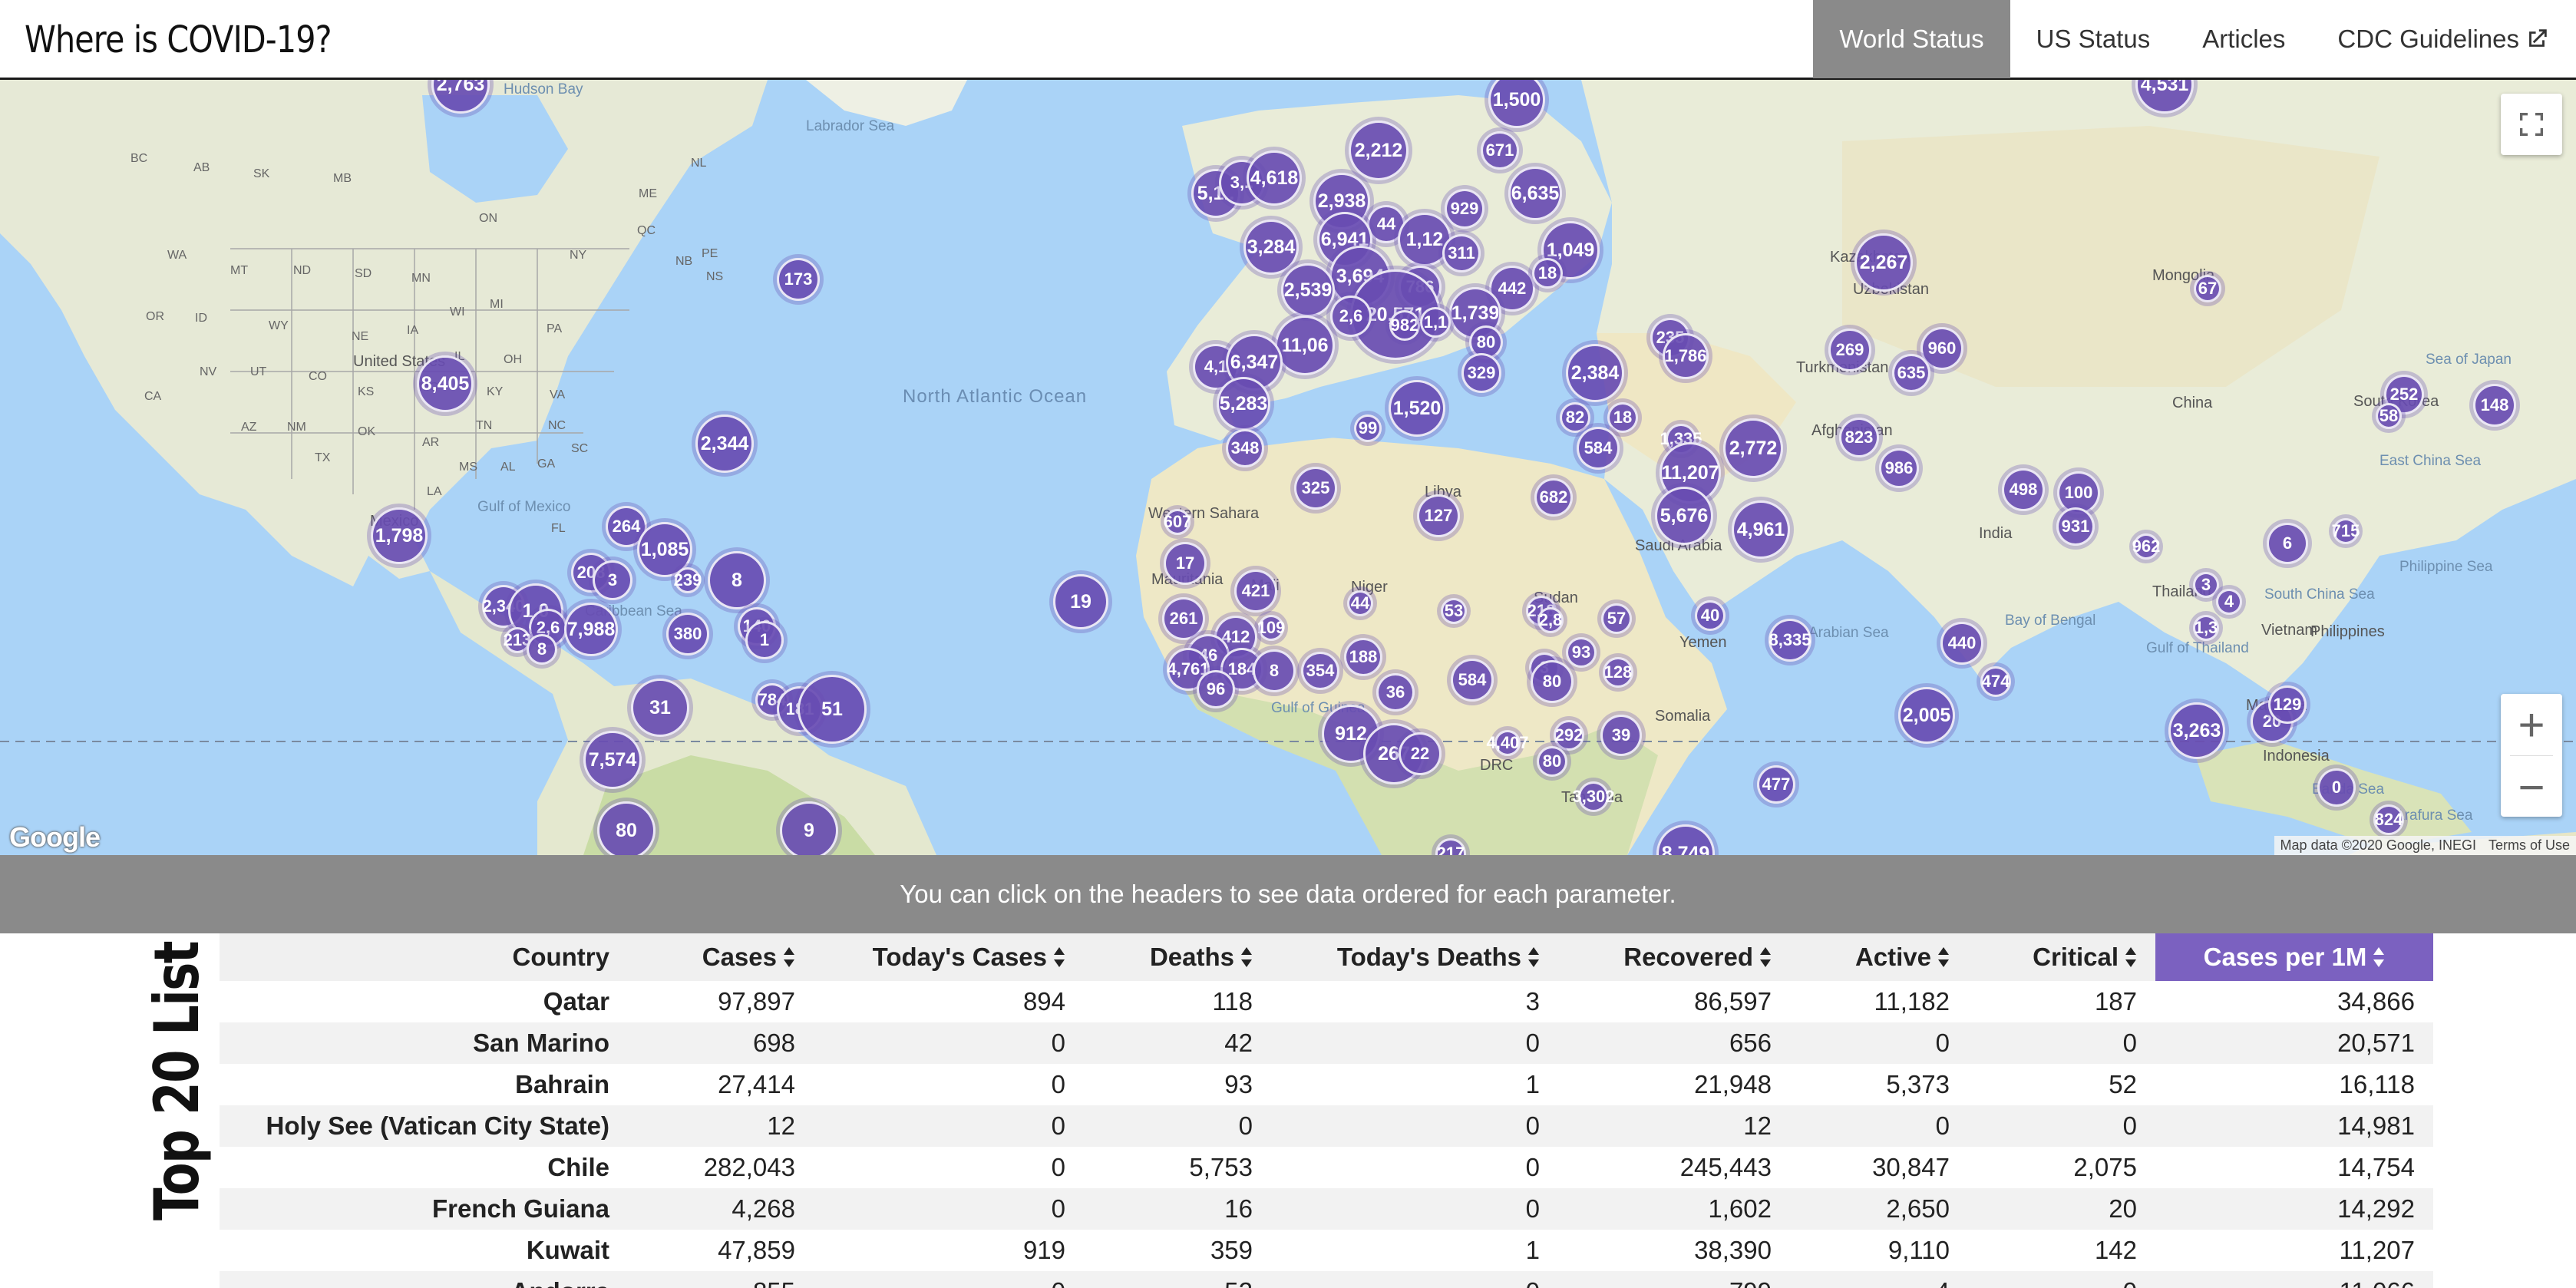 This screenshot has height=1288, width=2576. I want to click on case-cluster-marker: 929, so click(1465, 209).